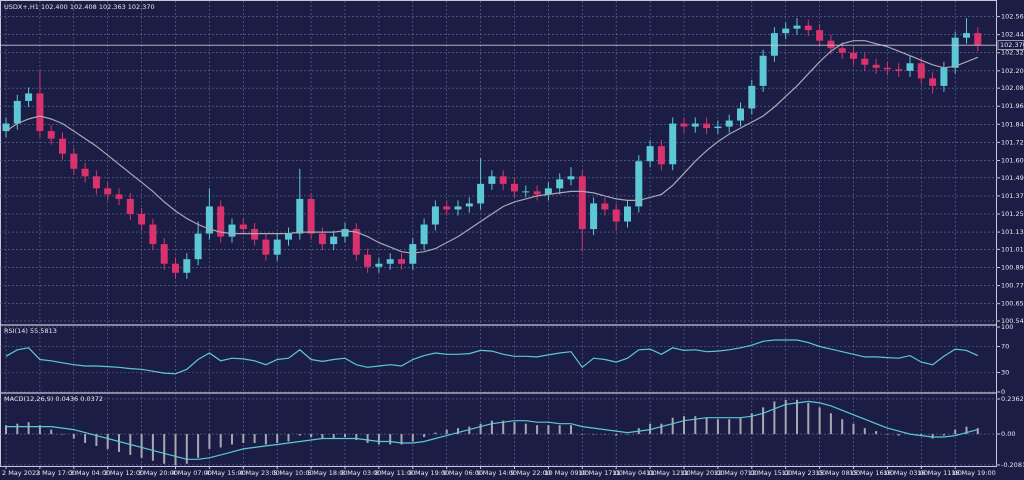 This screenshot has height=480, width=1024. What do you see at coordinates (53, 399) in the screenshot?
I see `panel-title: MACD(12,26,9) 0.0436 0.0372` at bounding box center [53, 399].